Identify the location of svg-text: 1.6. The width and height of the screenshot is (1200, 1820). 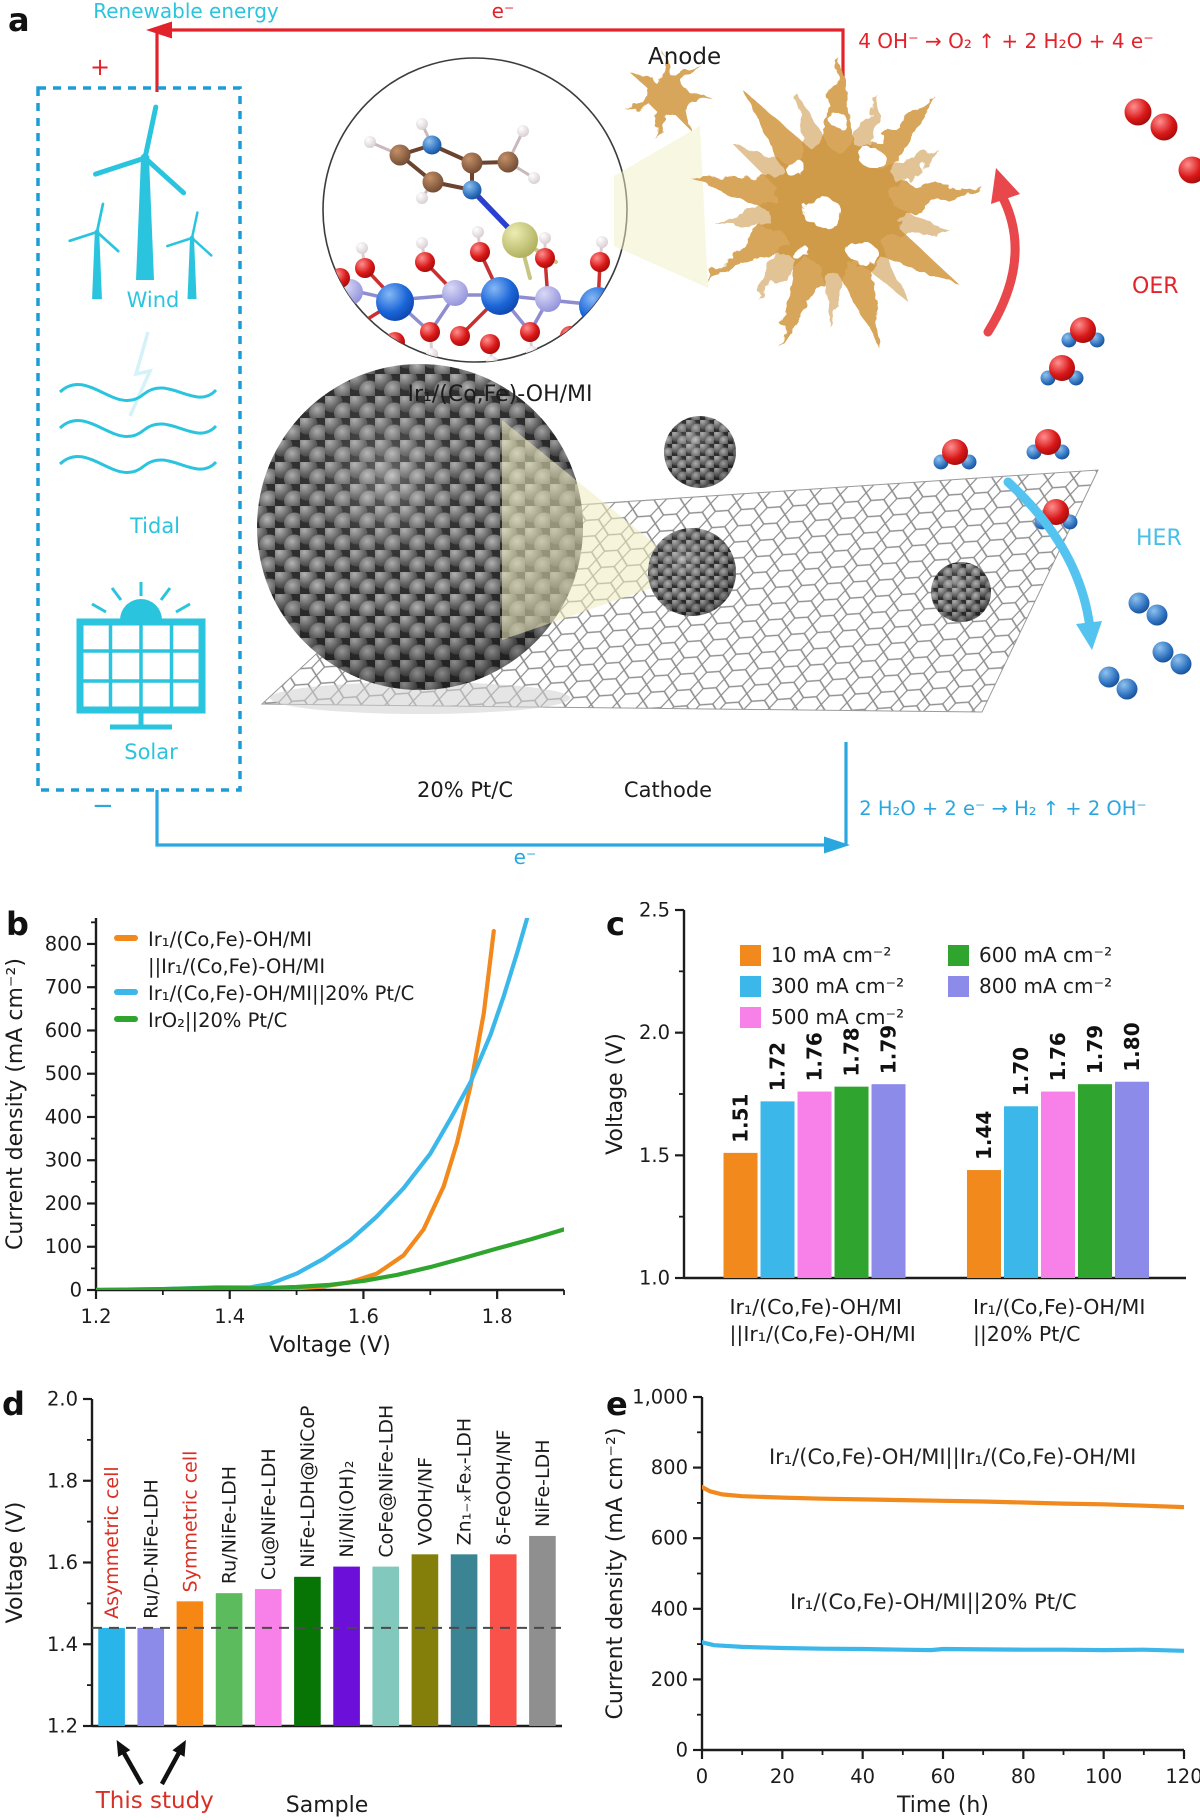
(62, 1562).